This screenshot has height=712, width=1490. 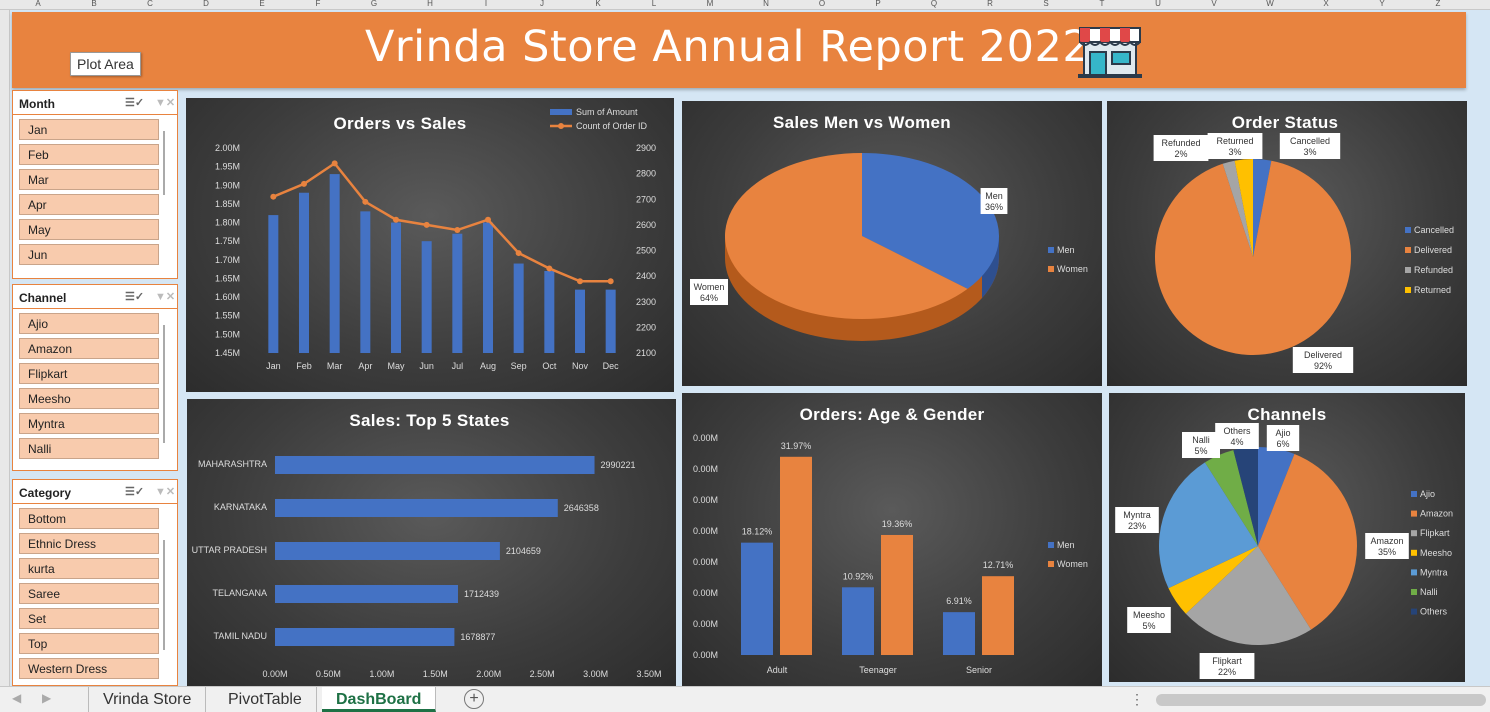 I want to click on column-header: X, so click(x=1326, y=4).